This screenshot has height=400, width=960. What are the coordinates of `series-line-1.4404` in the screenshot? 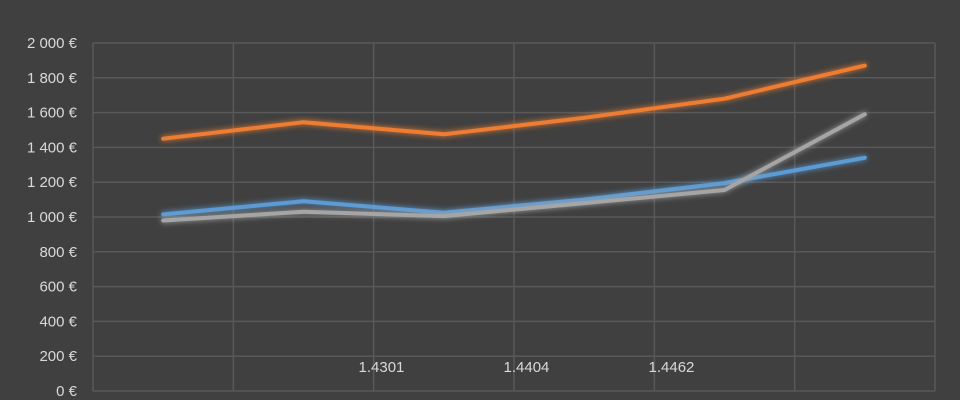 It's located at (514, 102).